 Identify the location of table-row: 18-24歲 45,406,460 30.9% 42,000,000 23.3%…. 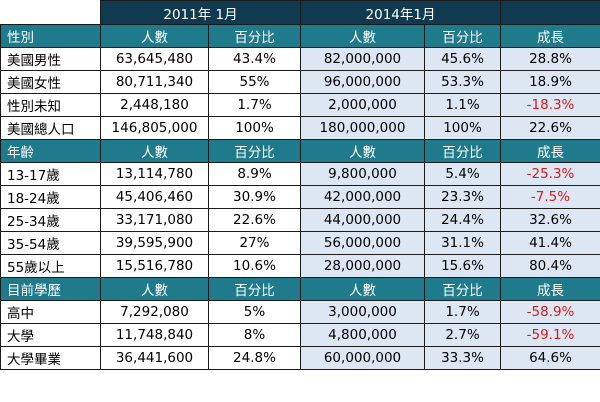
(300, 197).